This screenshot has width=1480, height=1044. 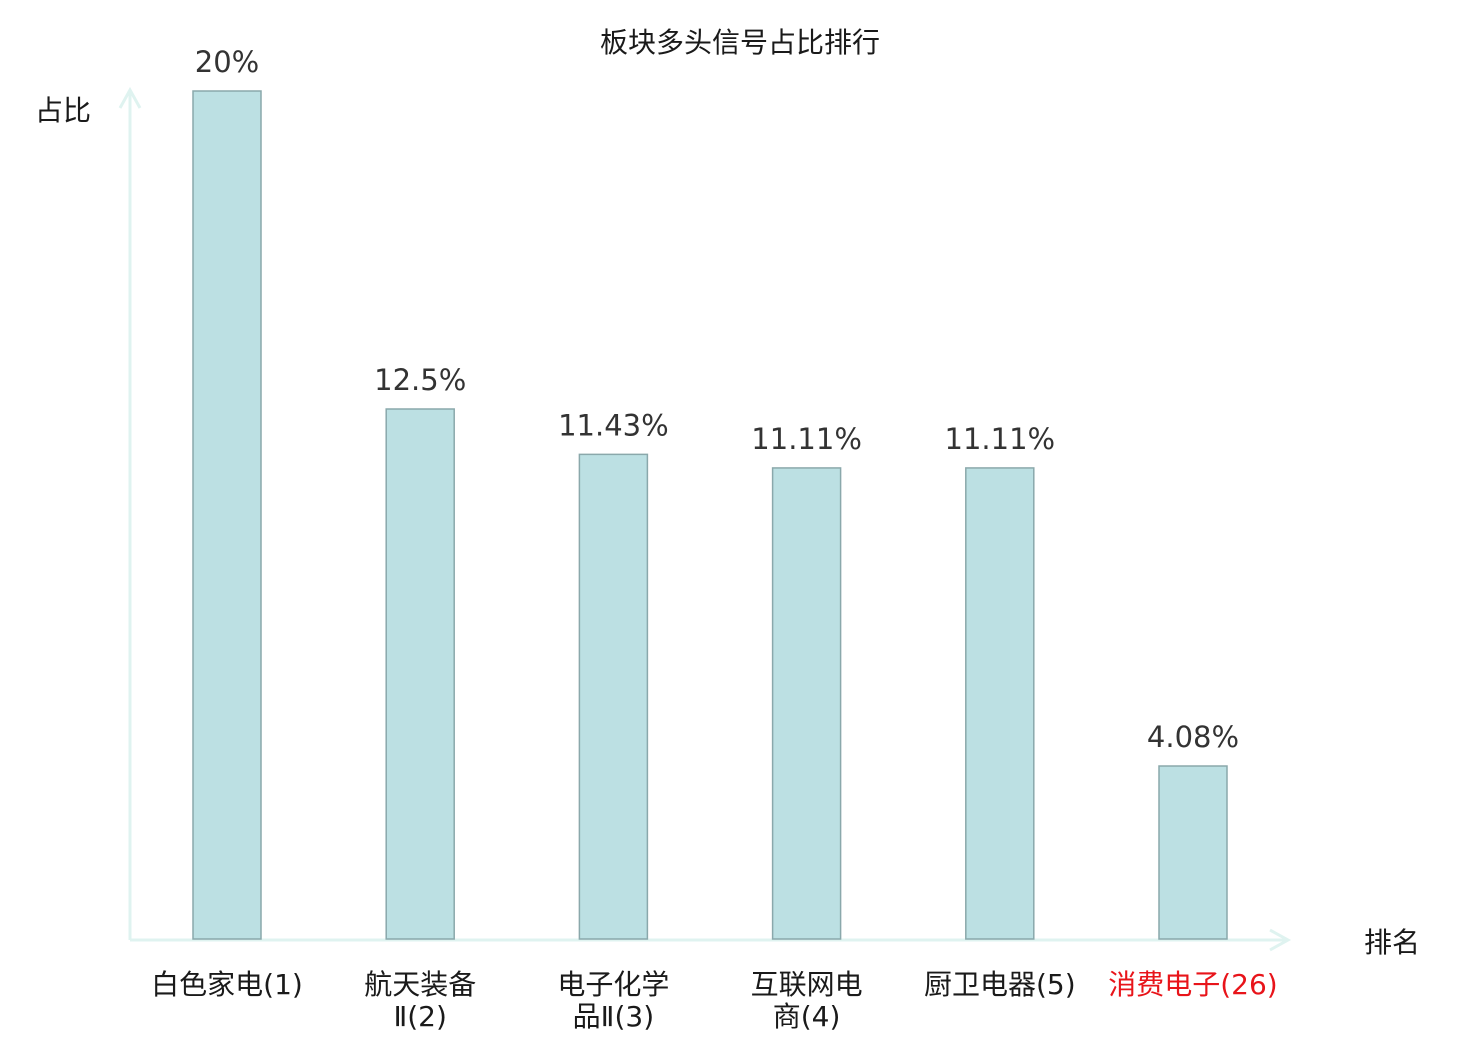 I want to click on x-tick-label: 商(4), so click(x=807, y=1016).